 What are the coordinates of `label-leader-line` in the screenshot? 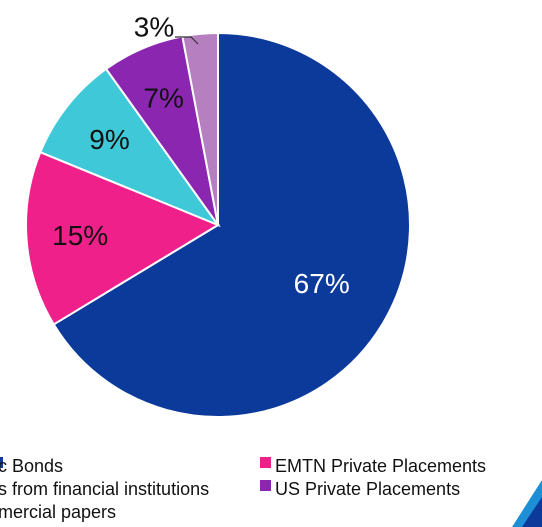 It's located at (187, 40).